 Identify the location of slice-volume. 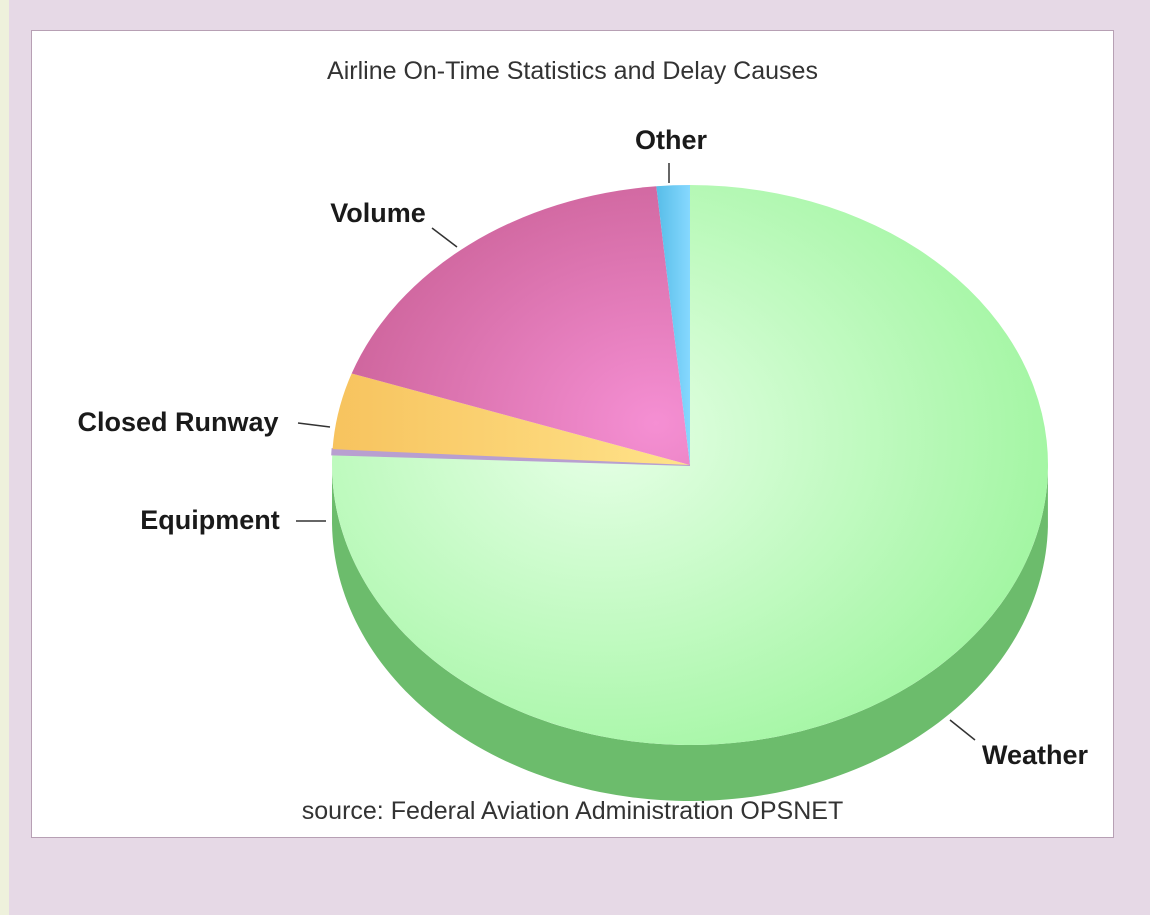
(520, 326).